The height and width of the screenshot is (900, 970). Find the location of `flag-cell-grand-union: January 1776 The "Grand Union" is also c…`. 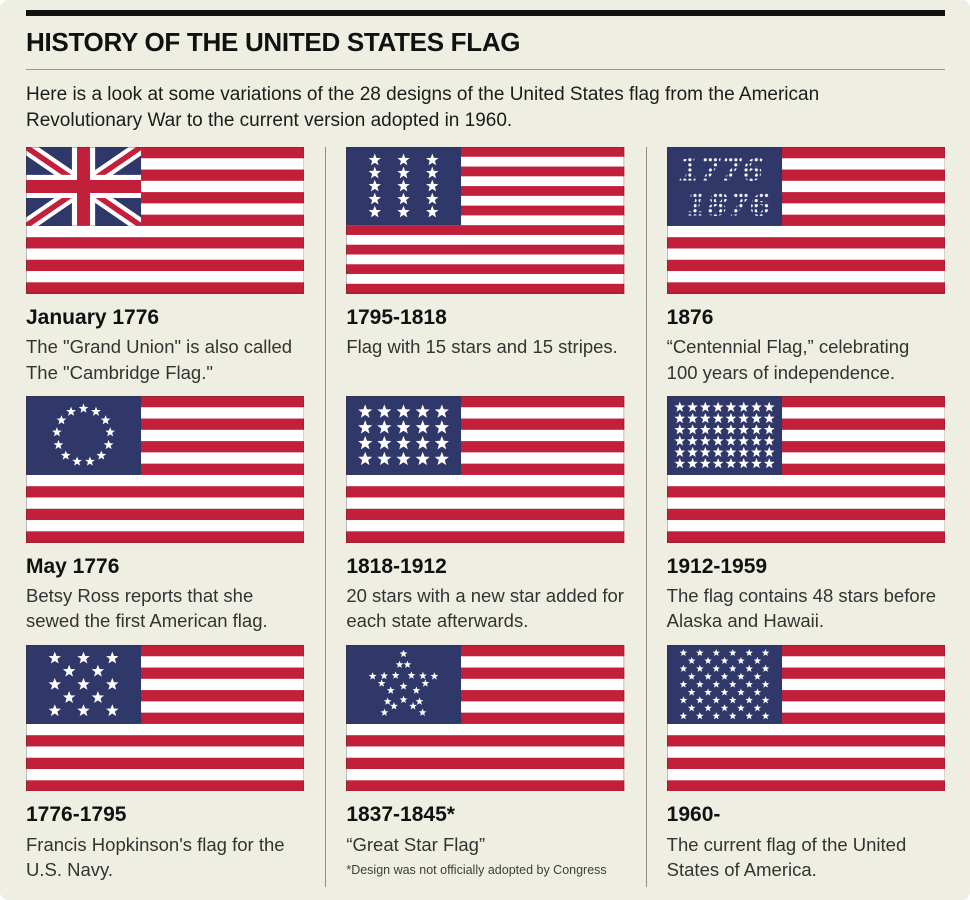

flag-cell-grand-union: January 1776 The "Grand Union" is also c… is located at coordinates (165, 266).